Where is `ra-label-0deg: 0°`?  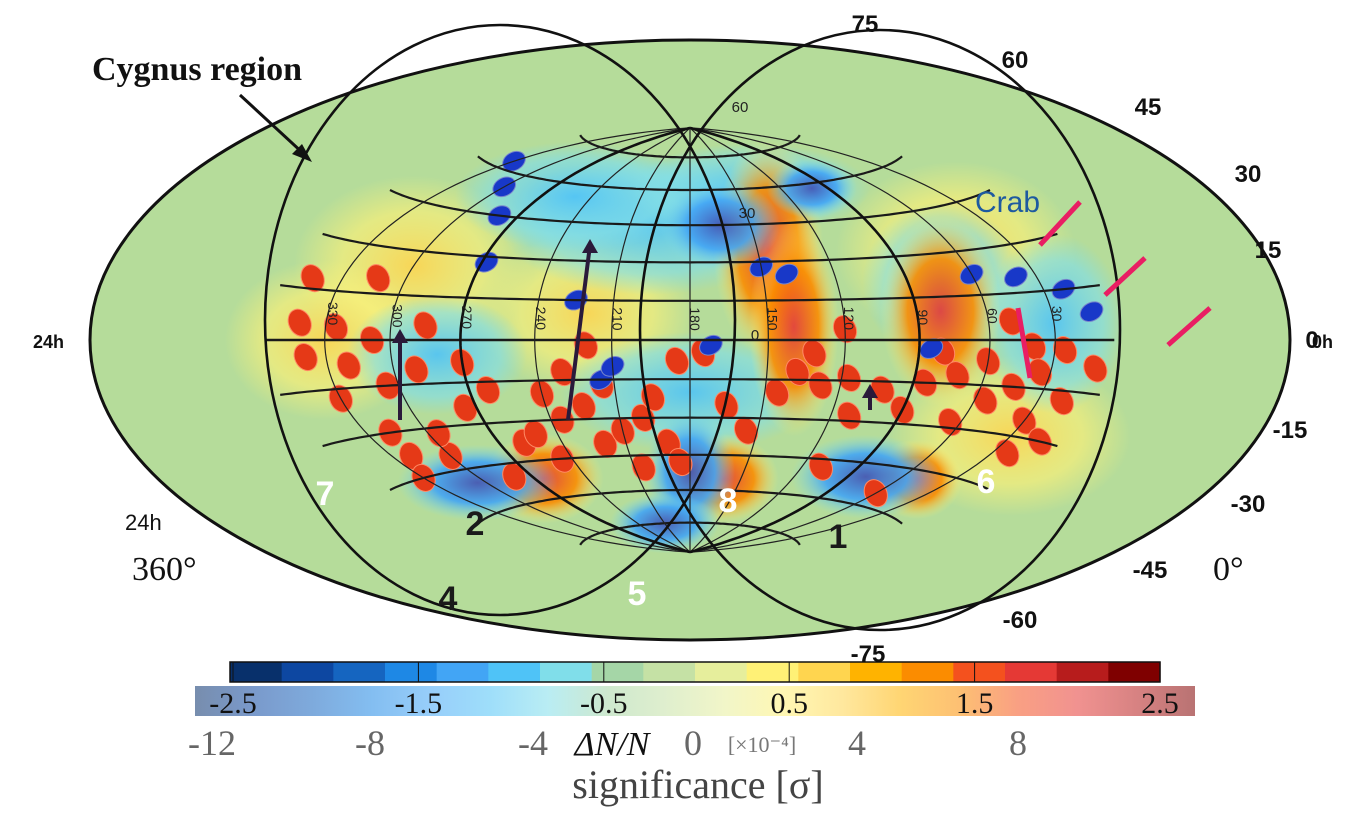
ra-label-0deg: 0° is located at coordinates (1228, 569).